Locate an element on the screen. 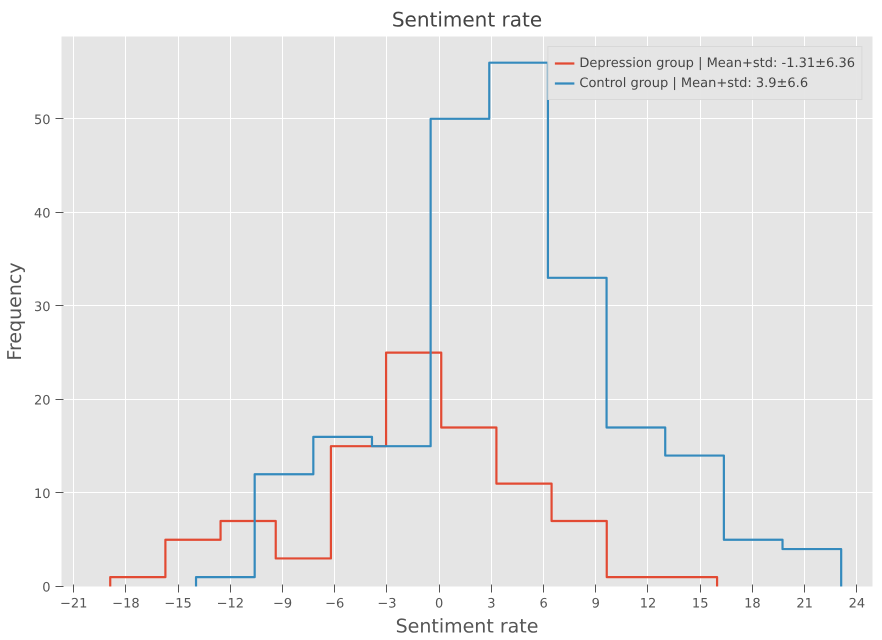  x-tick-label: 18 is located at coordinates (752, 604).